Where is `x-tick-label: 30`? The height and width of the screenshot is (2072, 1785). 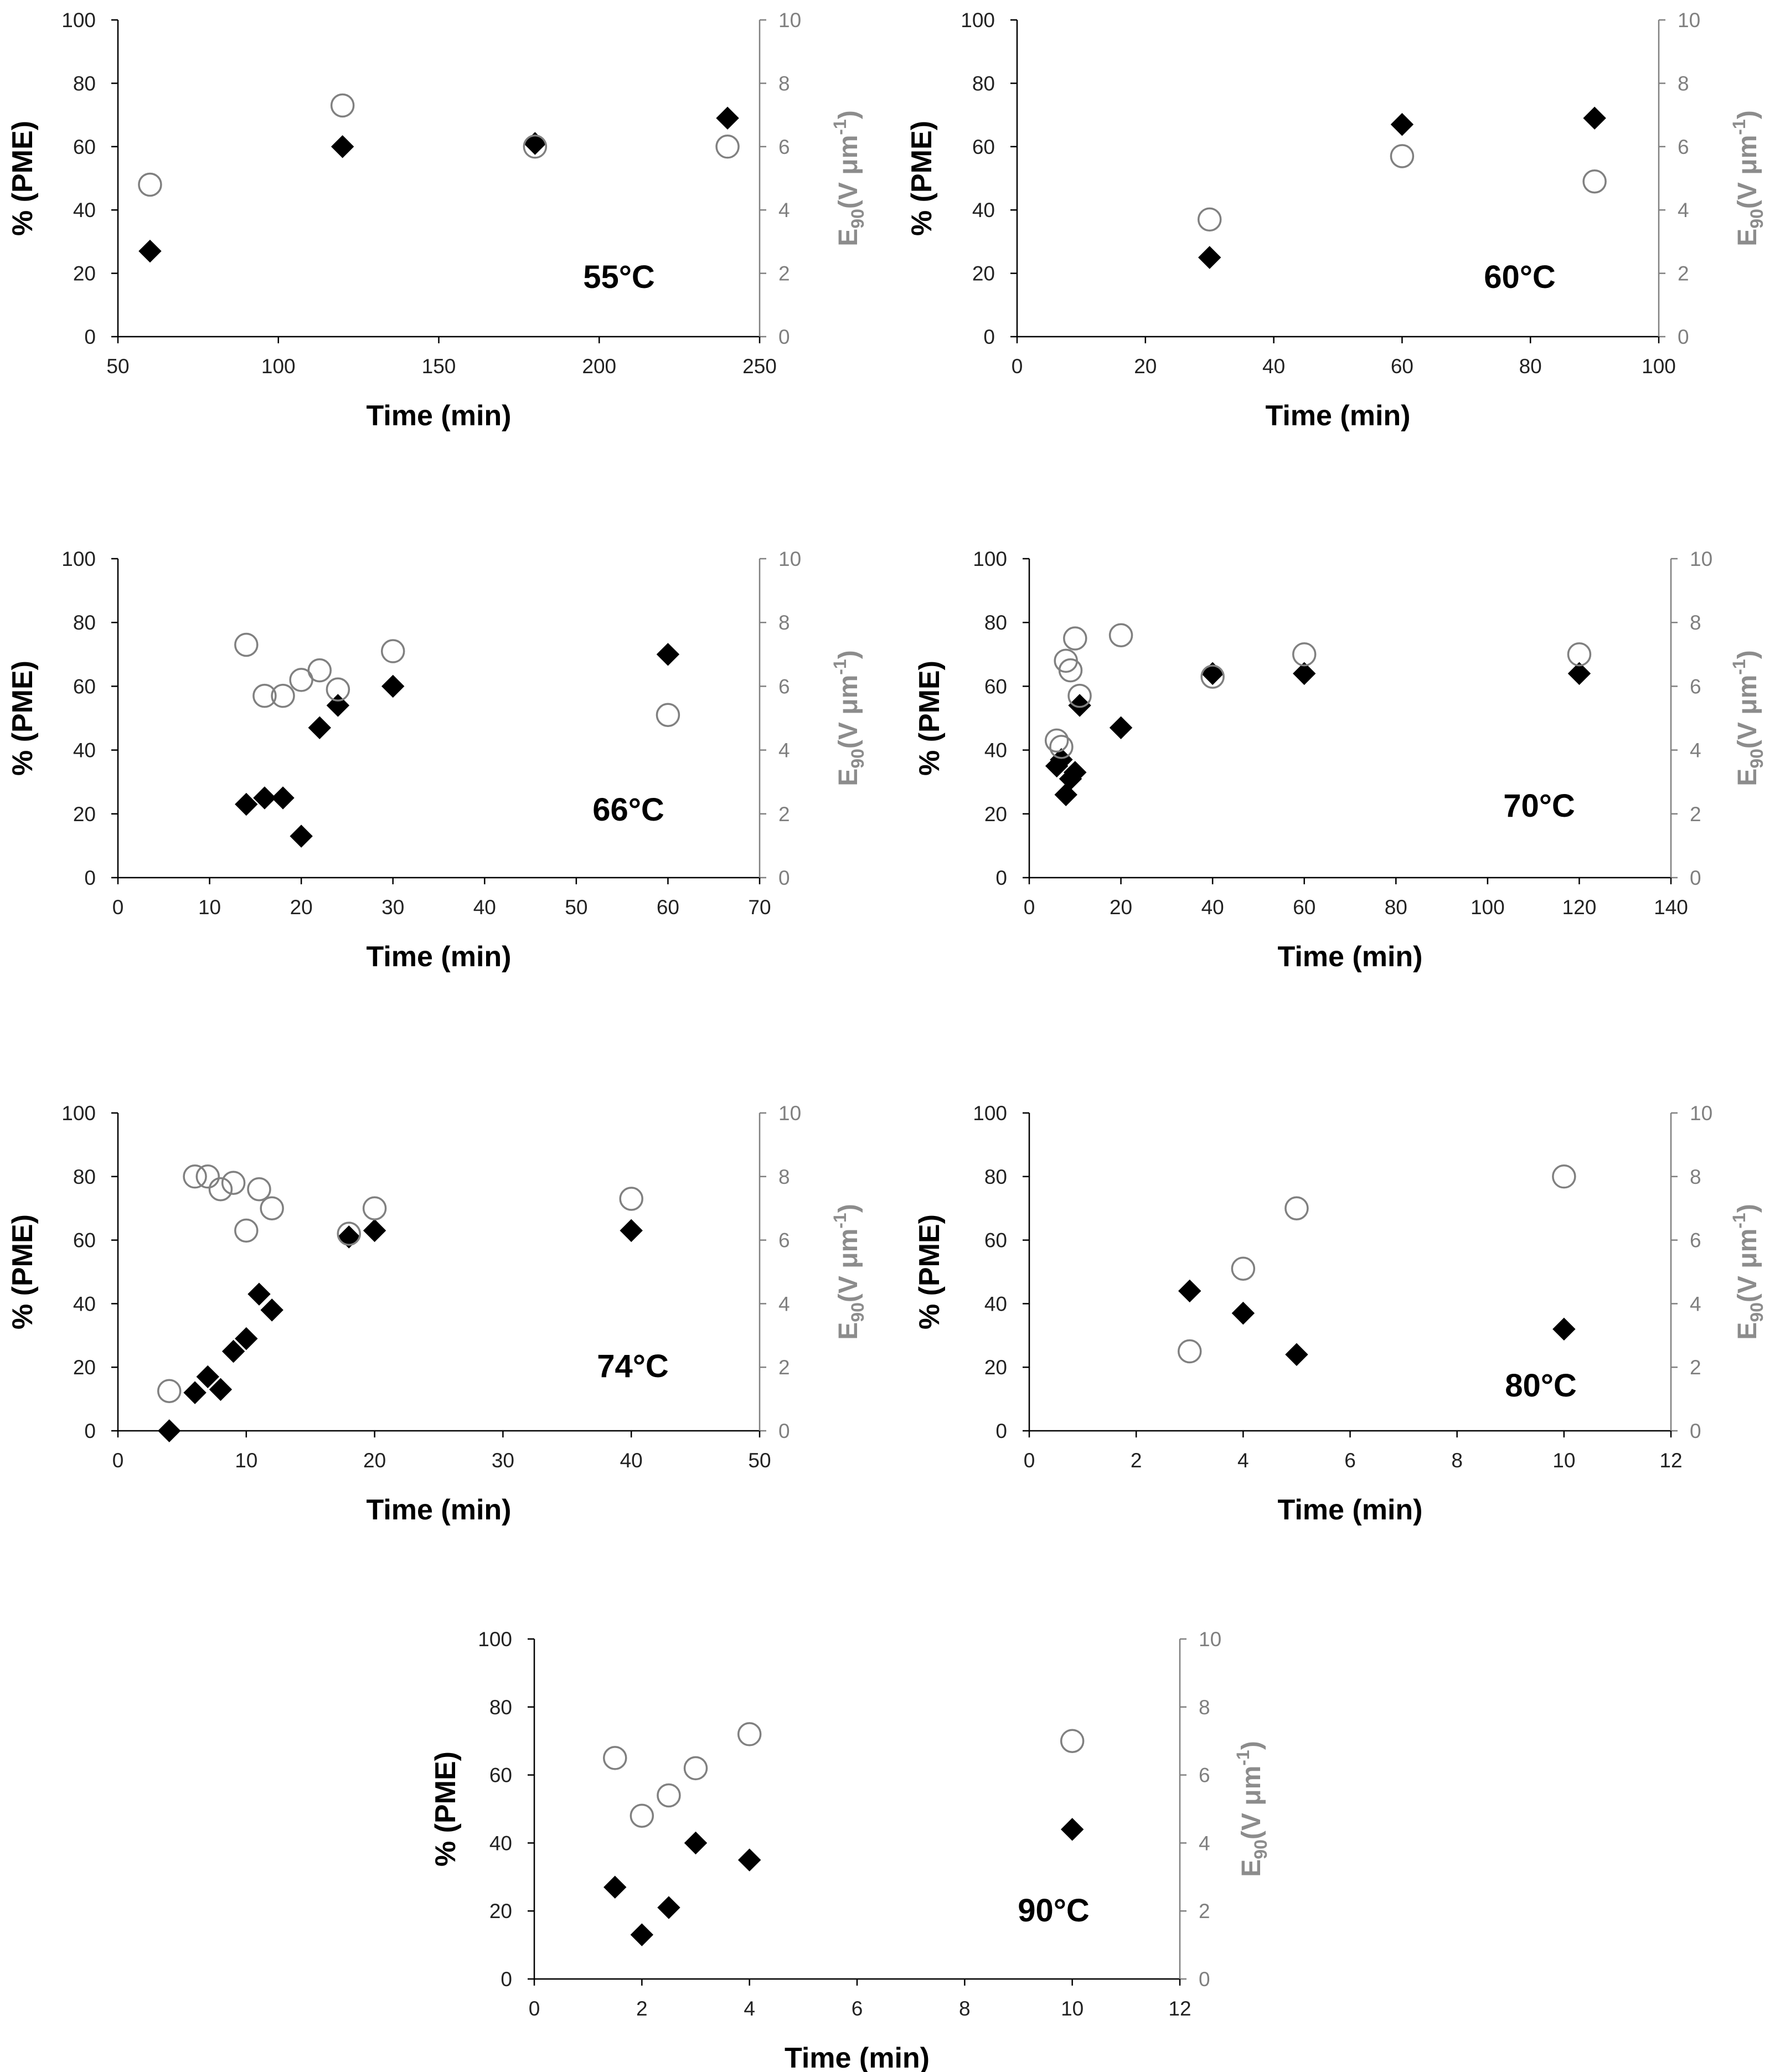 x-tick-label: 30 is located at coordinates (503, 1460).